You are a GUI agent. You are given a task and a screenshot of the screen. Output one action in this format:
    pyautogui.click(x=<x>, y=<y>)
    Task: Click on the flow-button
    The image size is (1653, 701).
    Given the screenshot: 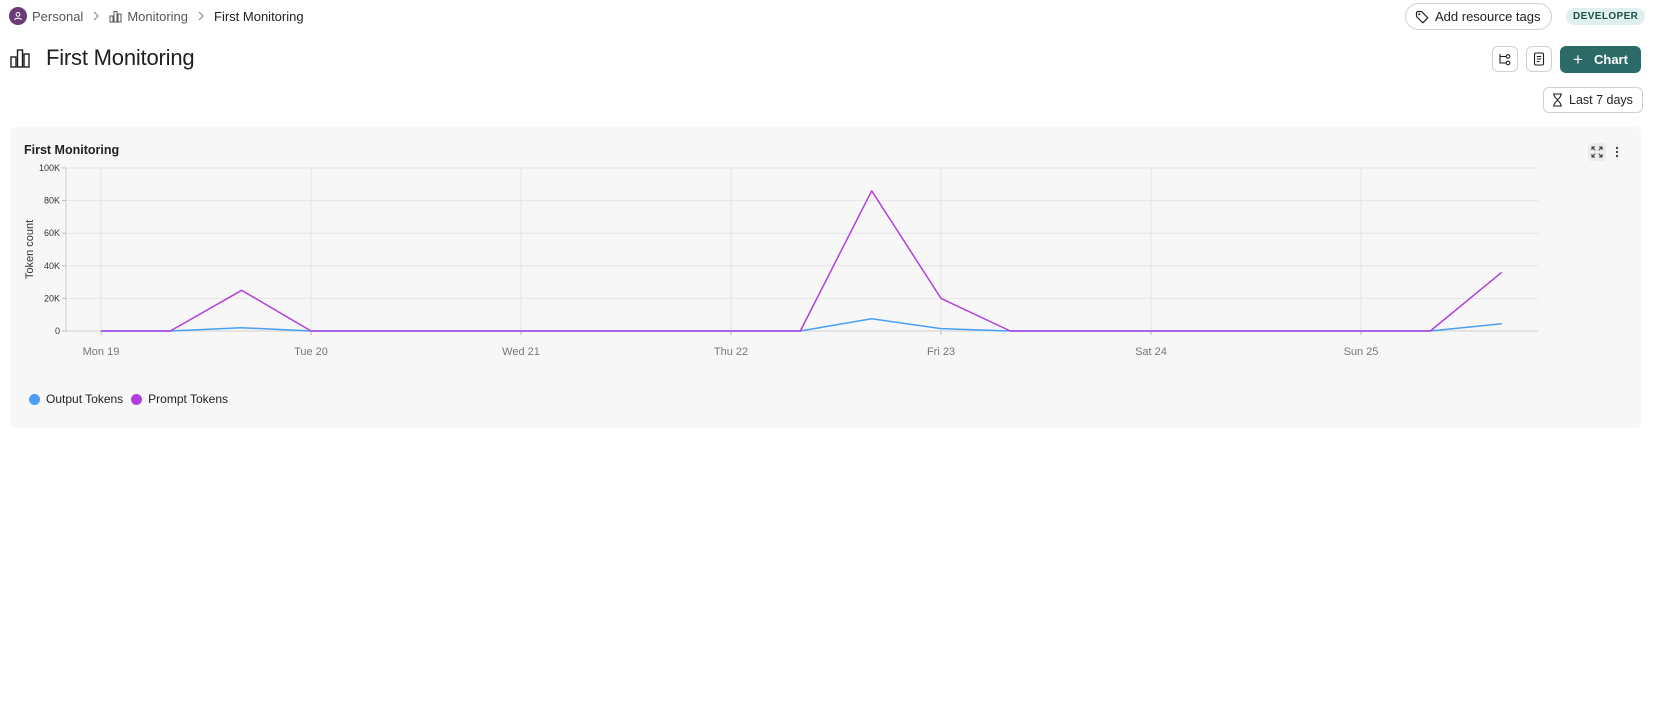 What is the action you would take?
    pyautogui.click(x=1505, y=59)
    